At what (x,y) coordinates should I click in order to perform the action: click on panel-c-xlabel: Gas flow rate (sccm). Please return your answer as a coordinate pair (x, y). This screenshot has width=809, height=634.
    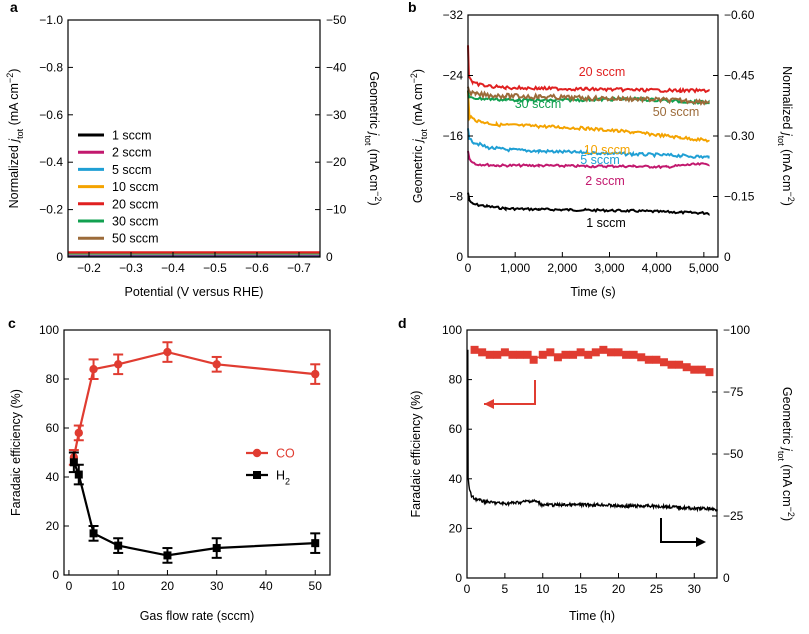
    Looking at the image, I should click on (197, 616).